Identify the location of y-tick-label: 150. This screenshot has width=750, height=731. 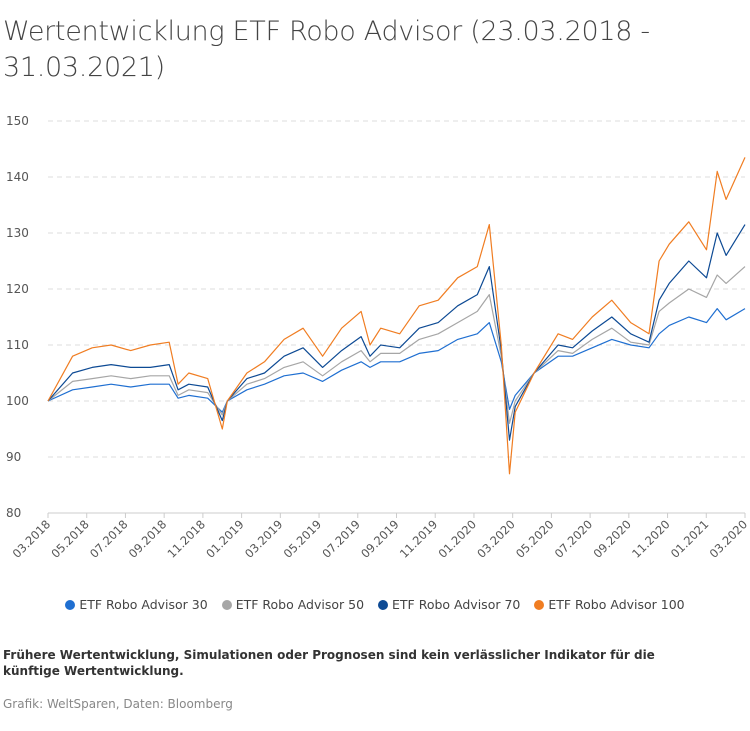
(17, 121).